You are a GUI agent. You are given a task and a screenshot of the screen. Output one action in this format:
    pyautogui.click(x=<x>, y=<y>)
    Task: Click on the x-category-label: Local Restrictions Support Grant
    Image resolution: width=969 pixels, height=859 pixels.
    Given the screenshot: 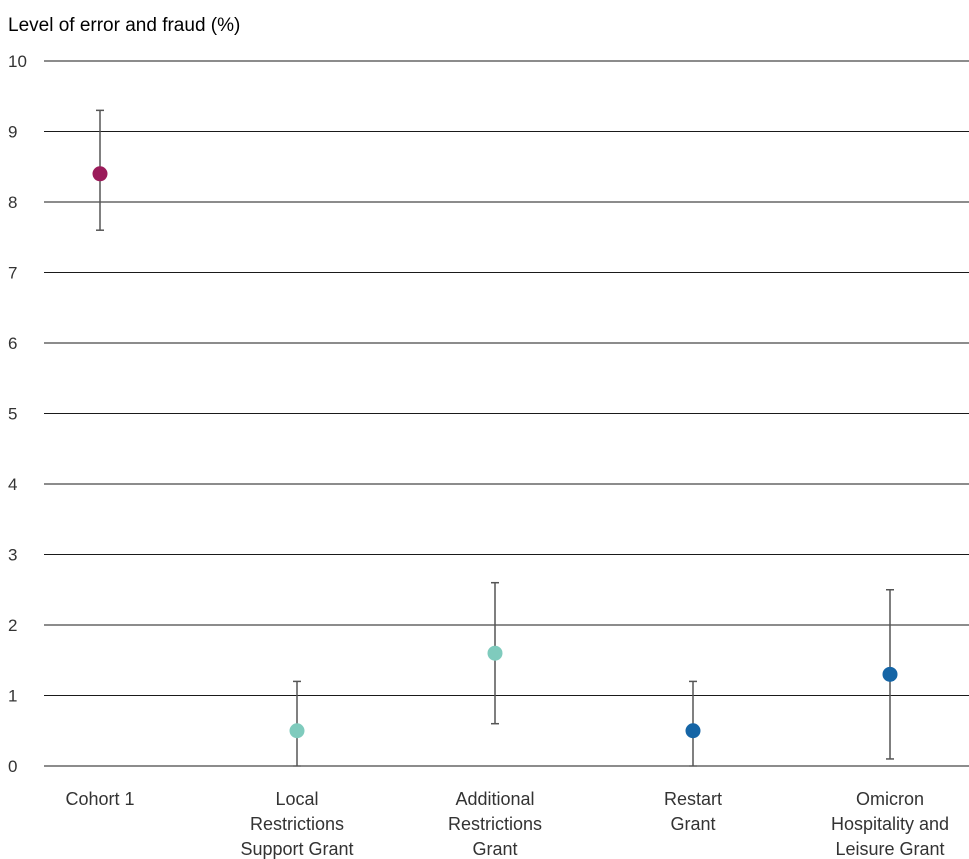 What is the action you would take?
    pyautogui.click(x=296, y=824)
    